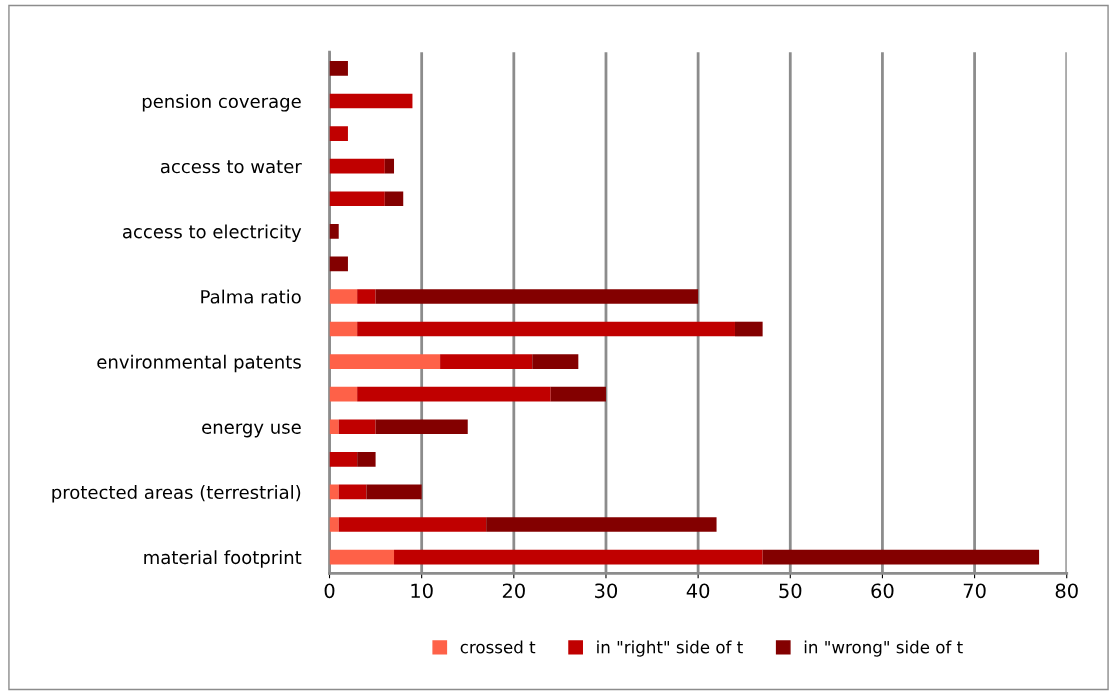 The height and width of the screenshot is (695, 1117). What do you see at coordinates (606, 591) in the screenshot?
I see `x-tick-label: 30` at bounding box center [606, 591].